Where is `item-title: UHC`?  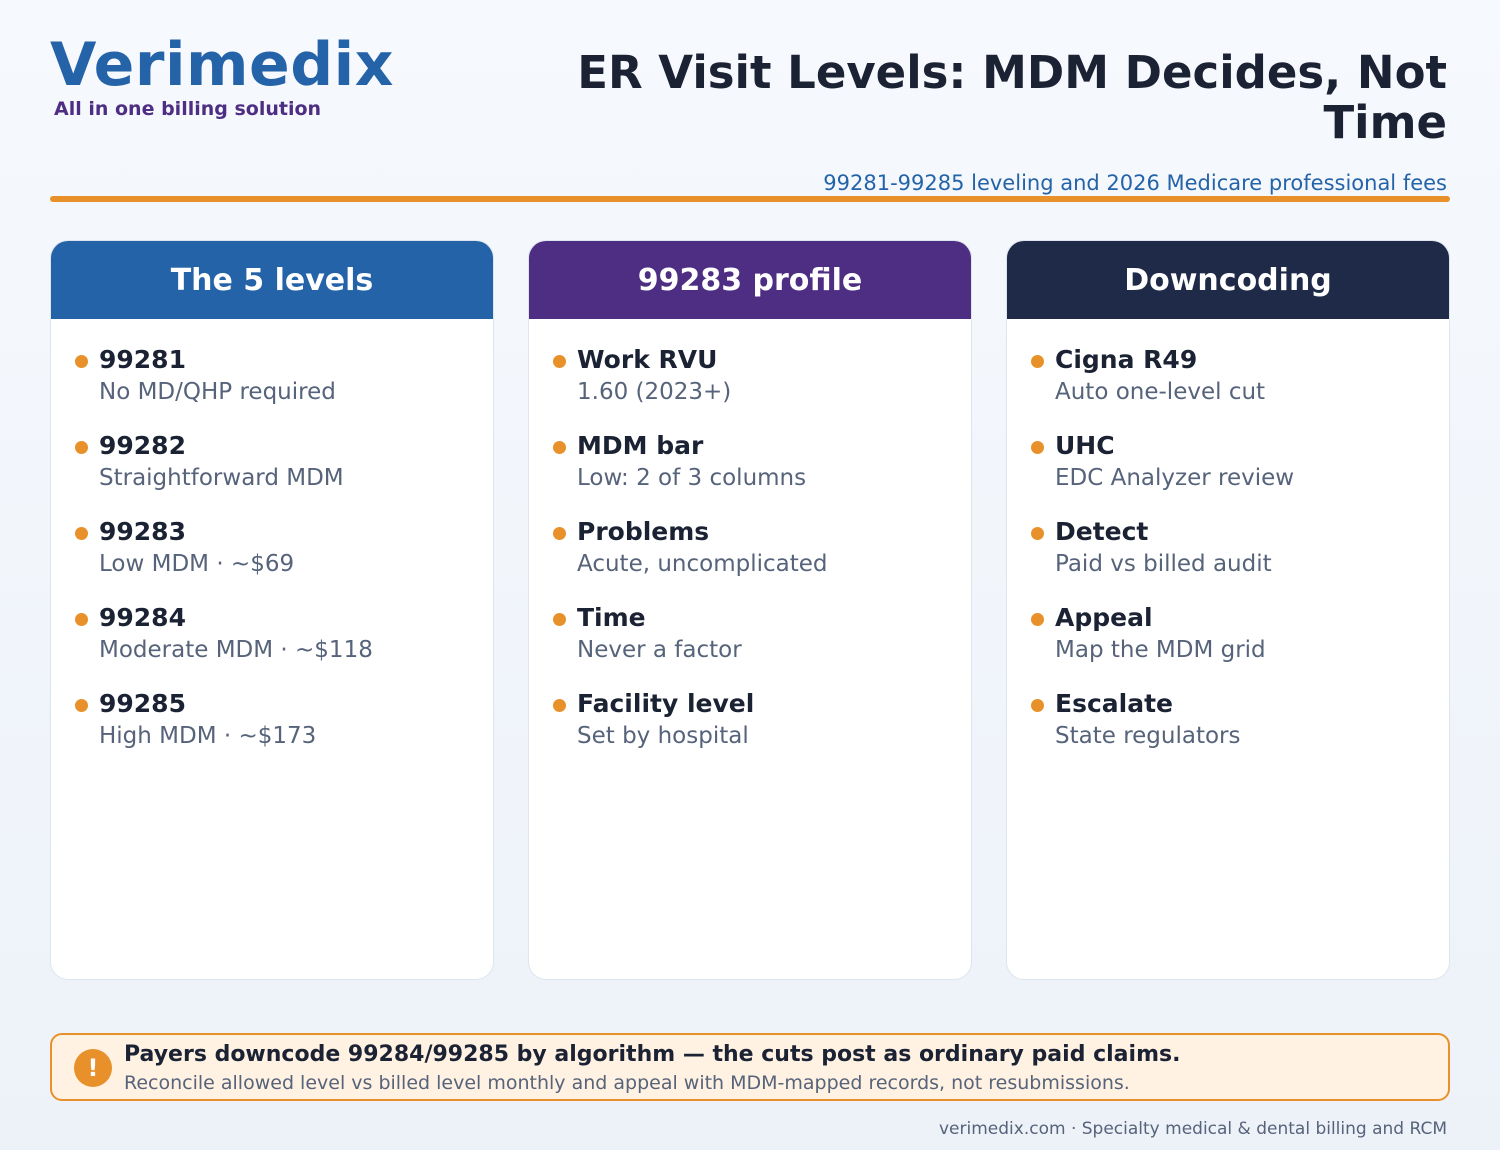
item-title: UHC is located at coordinates (1085, 445).